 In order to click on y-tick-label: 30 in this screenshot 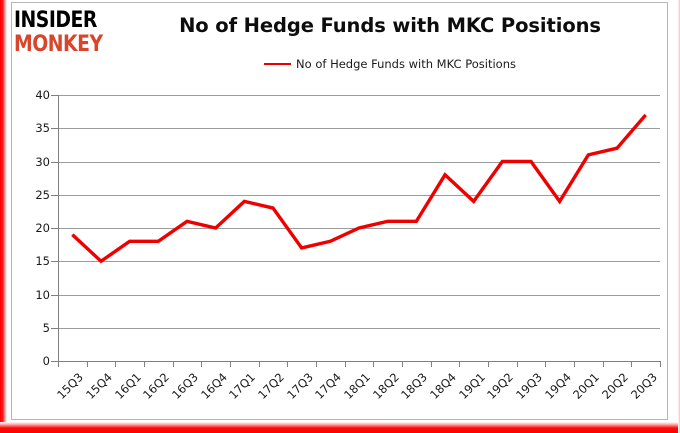, I will do `click(42, 161)`.